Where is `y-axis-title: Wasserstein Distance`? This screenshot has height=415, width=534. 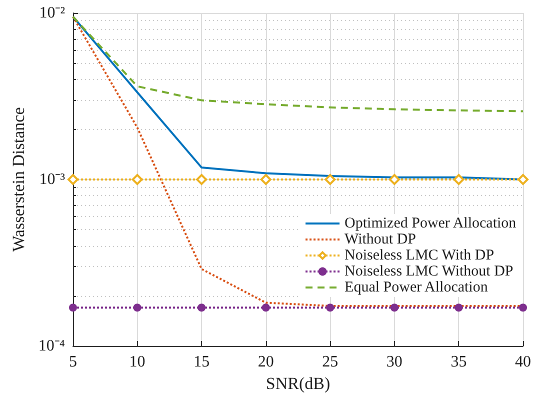
y-axis-title: Wasserstein Distance is located at coordinates (18, 179).